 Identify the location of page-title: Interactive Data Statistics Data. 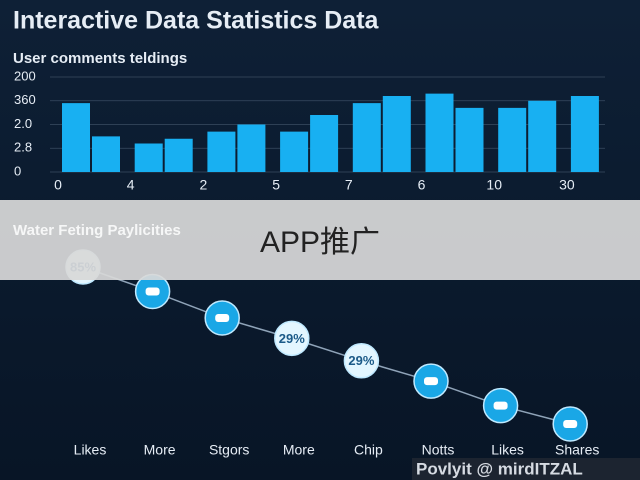
(196, 21).